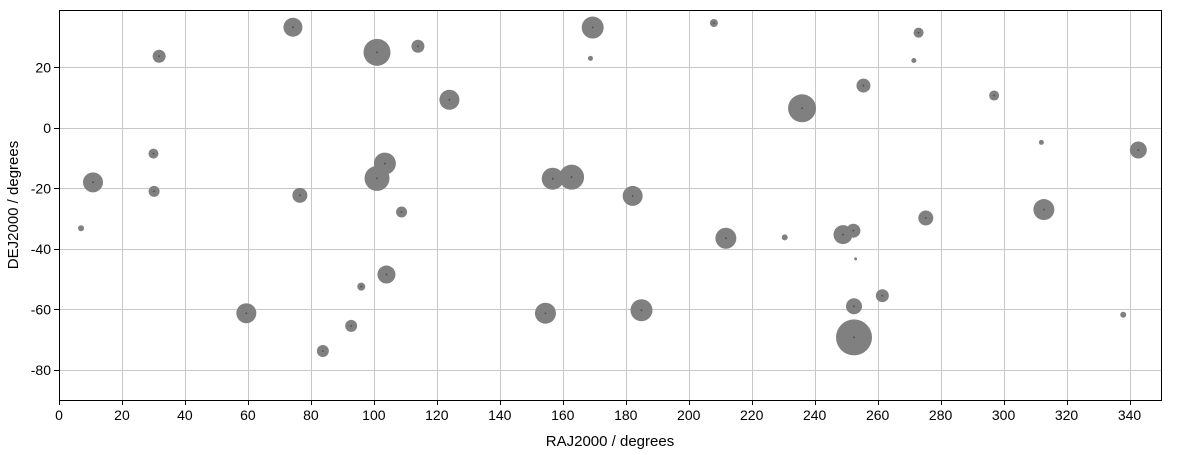  What do you see at coordinates (1130, 415) in the screenshot?
I see `x-tick-label: 340` at bounding box center [1130, 415].